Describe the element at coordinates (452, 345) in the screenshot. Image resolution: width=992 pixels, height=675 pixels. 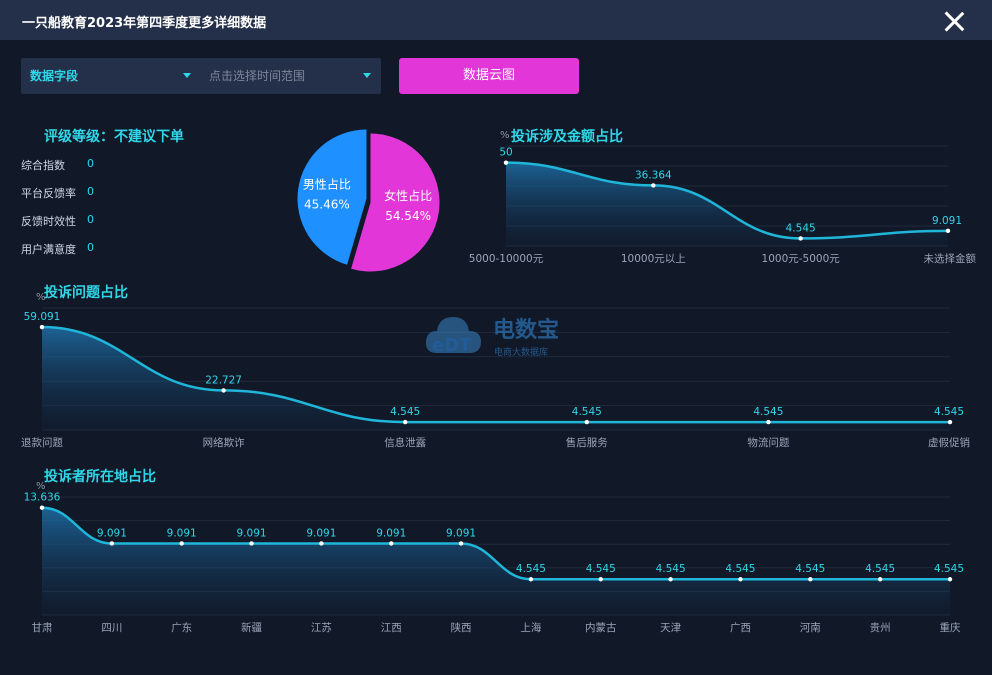
I see `watermark-logo-text: eDT` at that location.